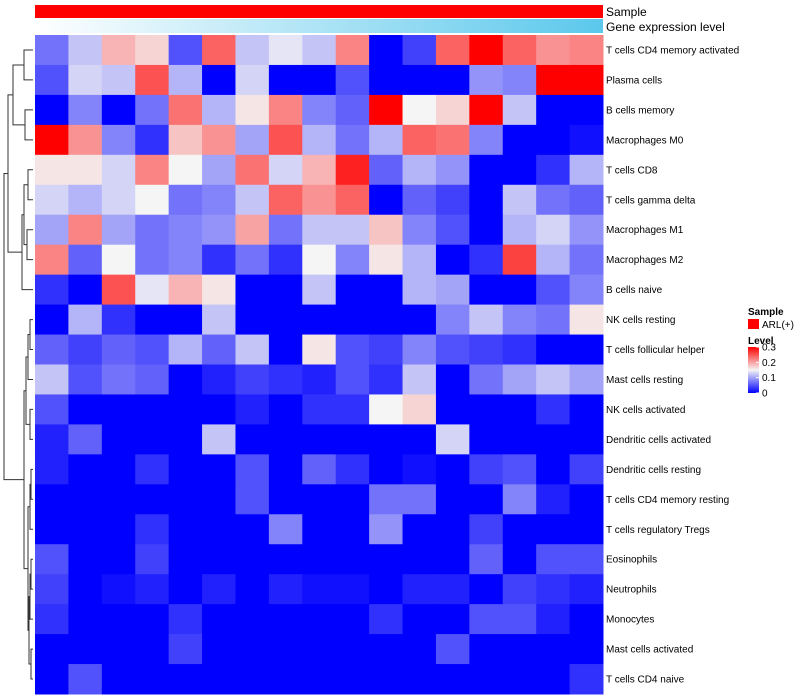  I want to click on legend-level-colorbar, so click(753, 370).